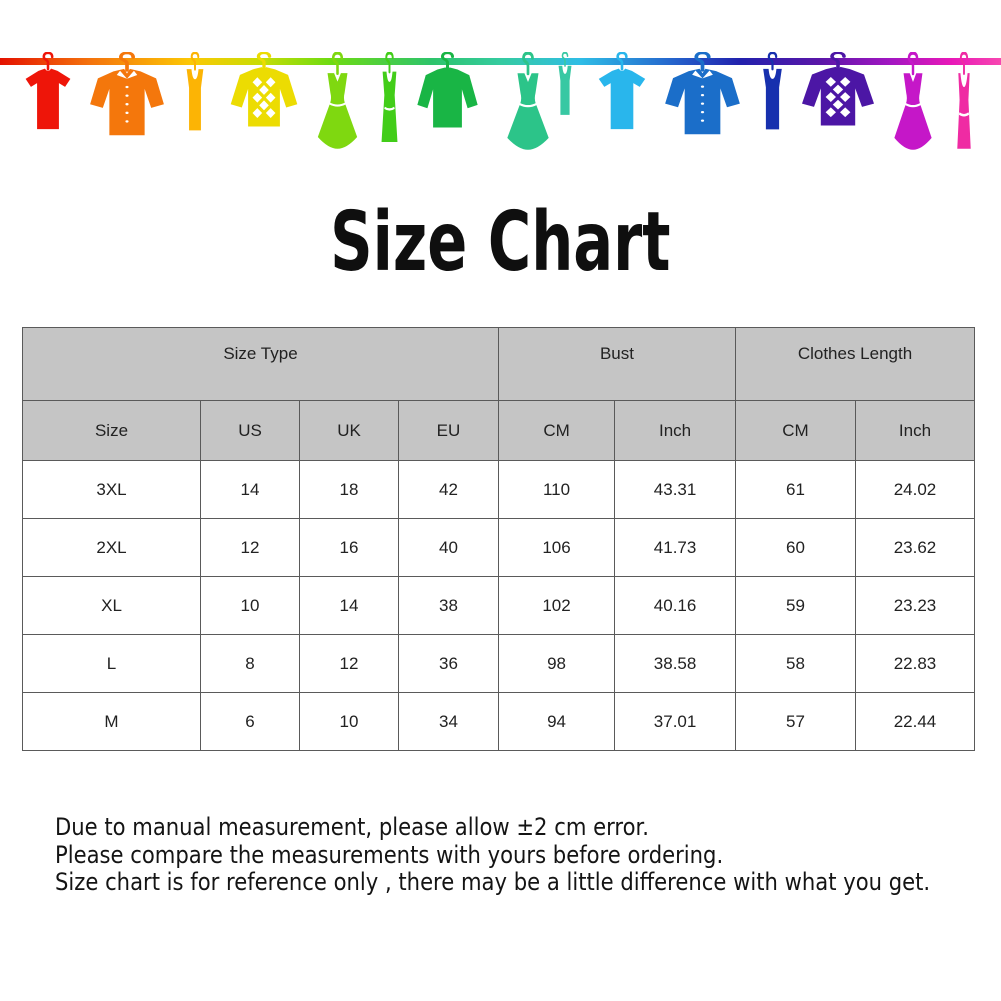 The height and width of the screenshot is (1001, 1001). I want to click on page-title-text: Size Chart, so click(500, 242).